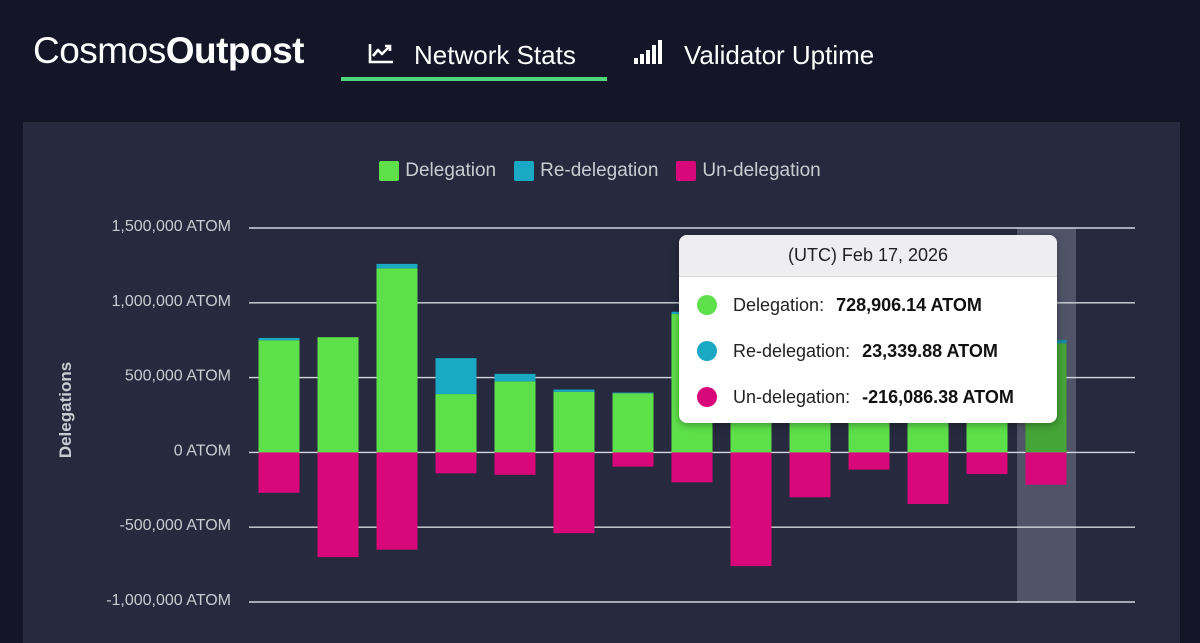 The image size is (1200, 643). Describe the element at coordinates (235, 50) in the screenshot. I see `logo-bold-text: Outpost` at that location.